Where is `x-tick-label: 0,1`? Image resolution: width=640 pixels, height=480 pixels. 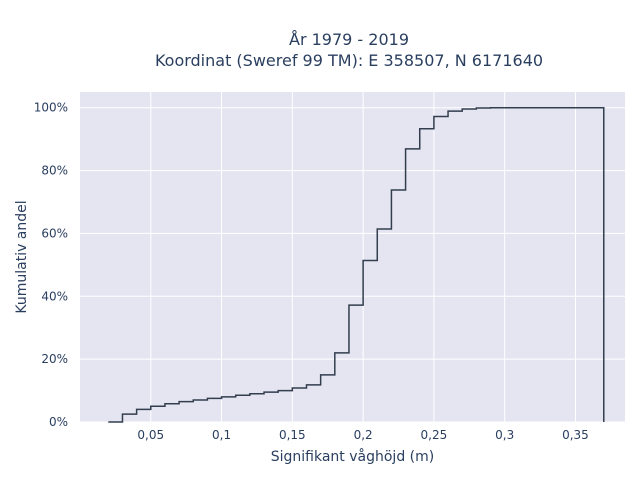
x-tick-label: 0,1 is located at coordinates (221, 435).